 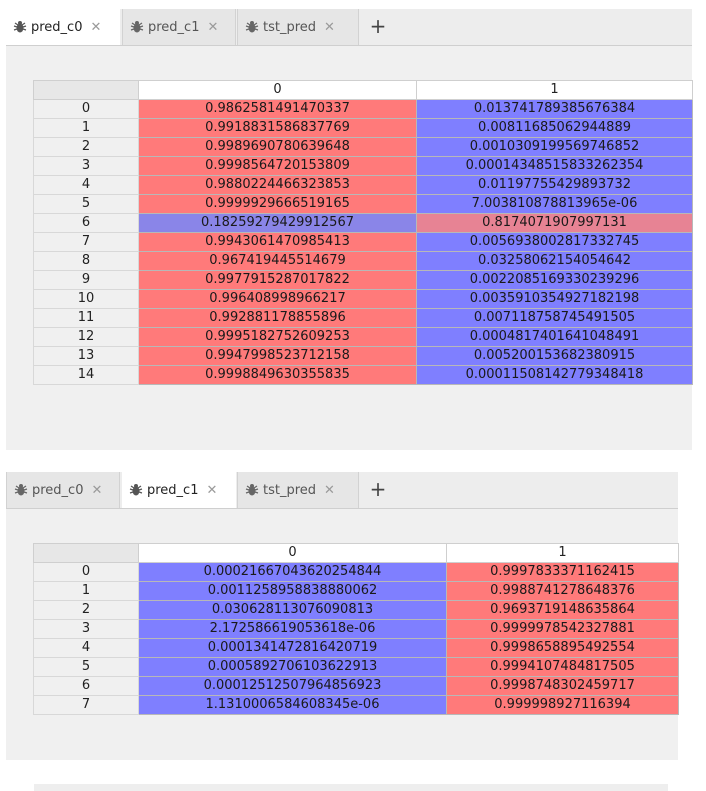 I want to click on table-row: 10 0.996408998966217 0.0035910354927182198, so click(x=363, y=299).